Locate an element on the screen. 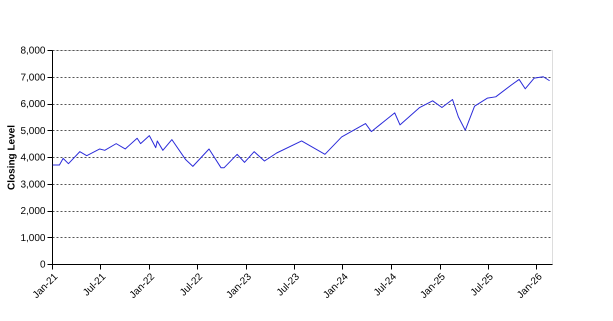  y-tick-label: 2,000 is located at coordinates (33, 211).